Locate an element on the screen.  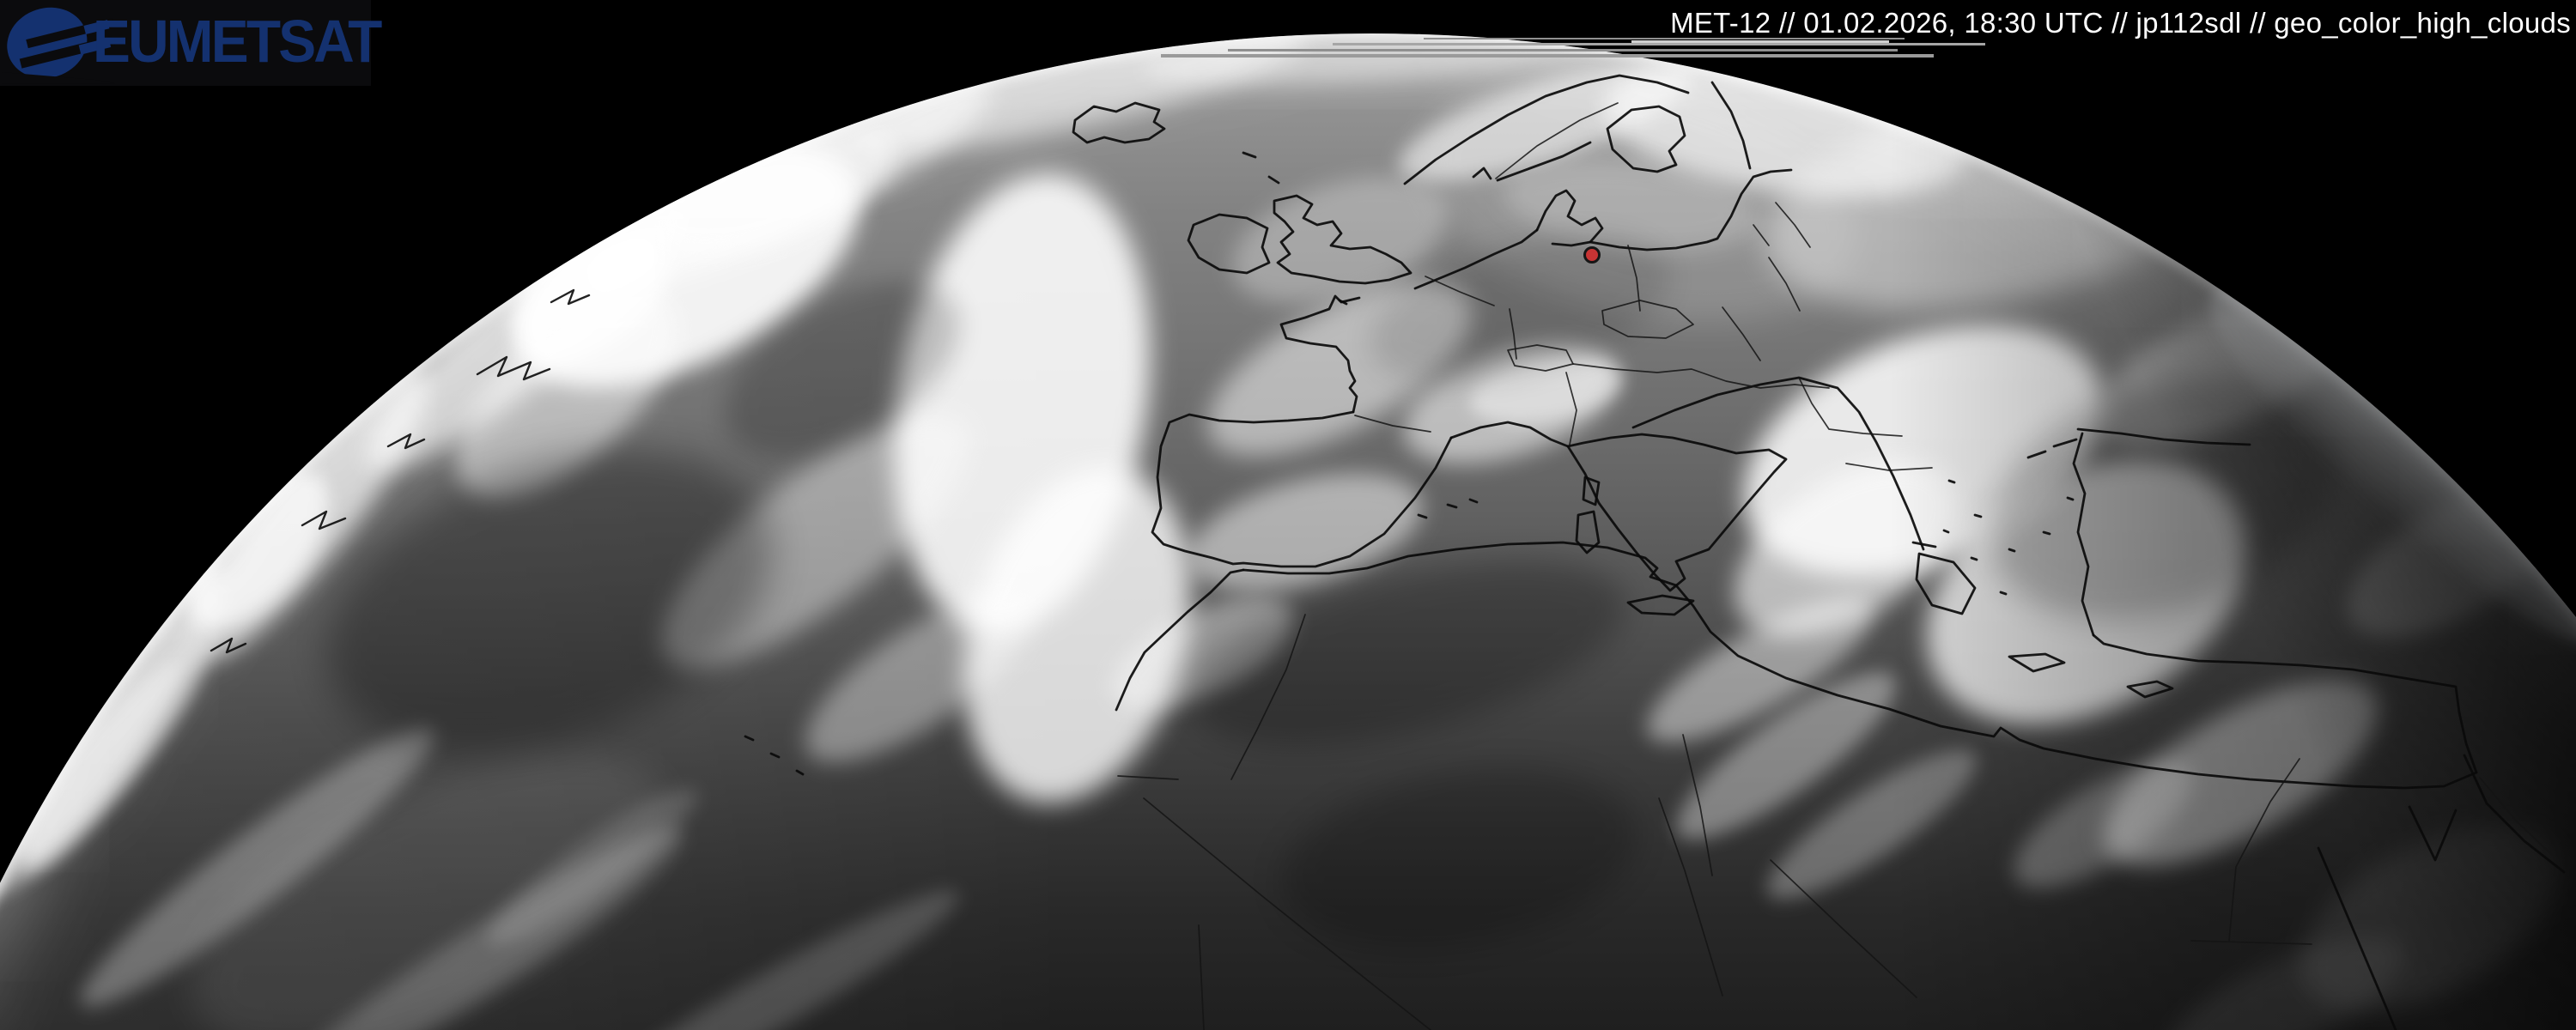
eumetsat-globe-icon is located at coordinates (59, 45).